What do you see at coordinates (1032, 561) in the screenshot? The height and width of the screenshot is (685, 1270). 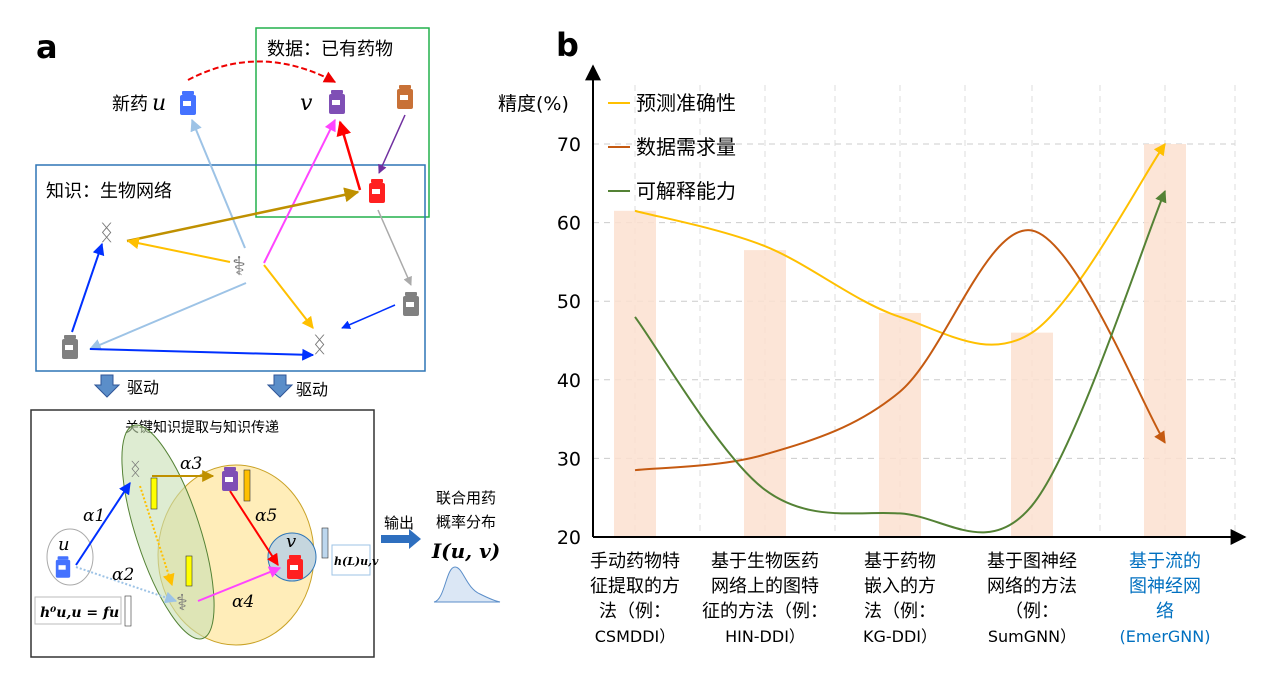 I see `x-category-label: 基于图神经` at bounding box center [1032, 561].